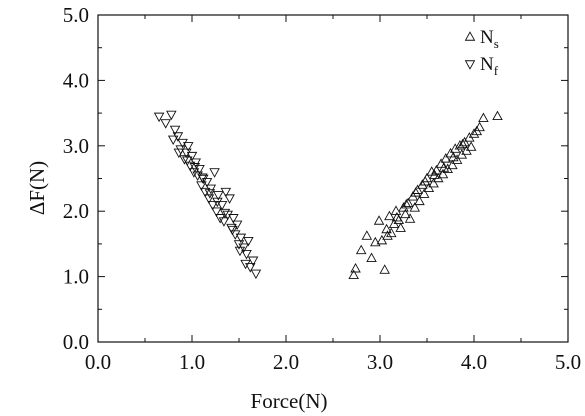 This screenshot has height=416, width=585. I want to click on y-tick-label: 1.0, so click(76, 277).